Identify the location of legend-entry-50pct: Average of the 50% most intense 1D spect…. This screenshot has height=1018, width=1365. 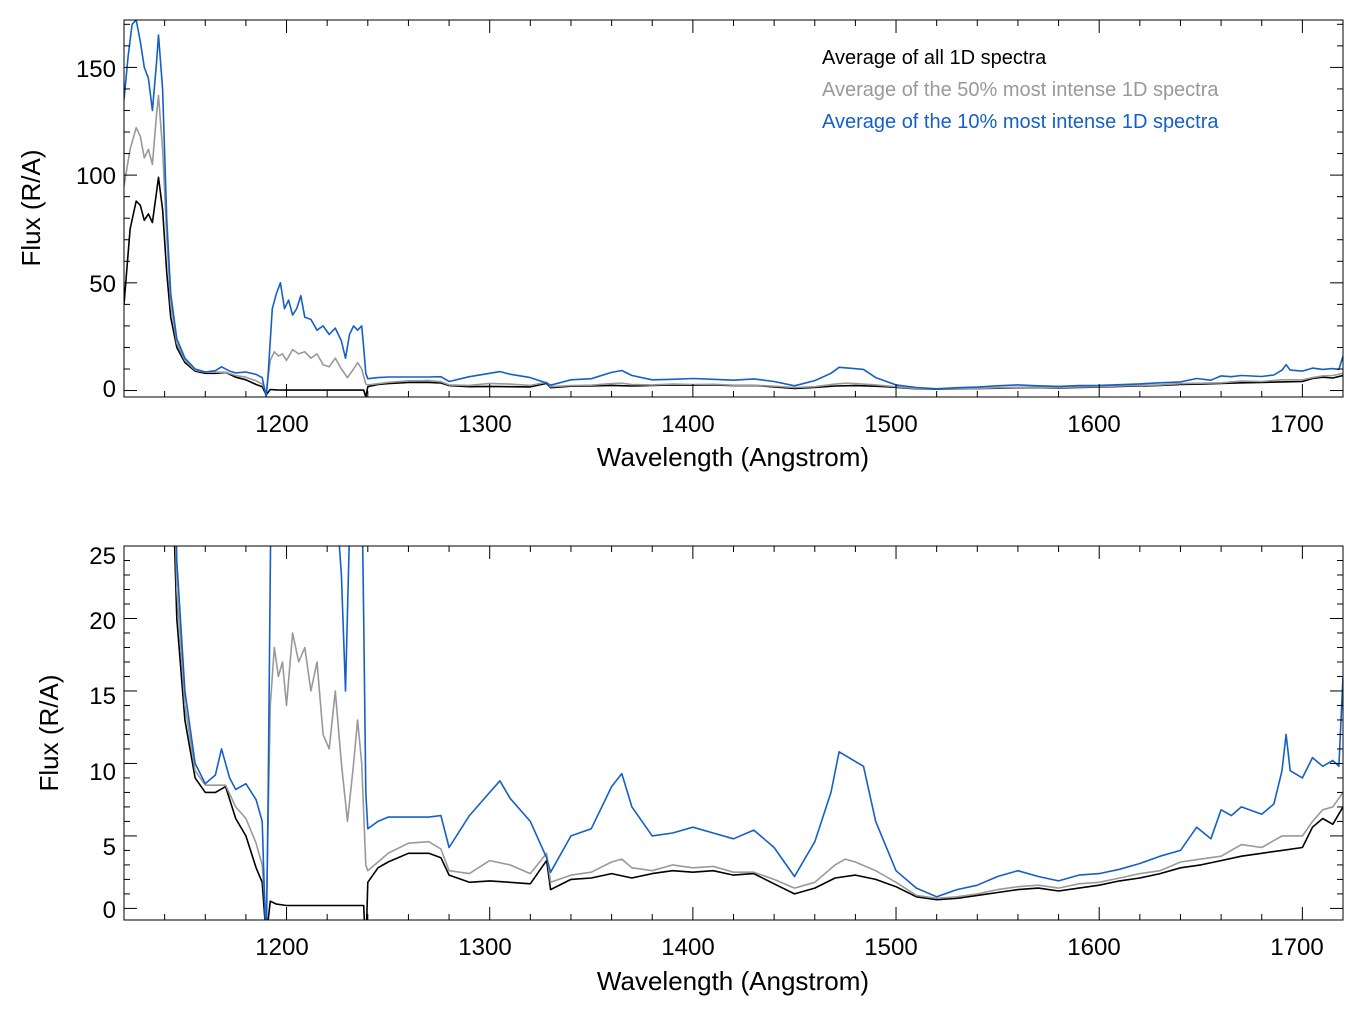
(1020, 90).